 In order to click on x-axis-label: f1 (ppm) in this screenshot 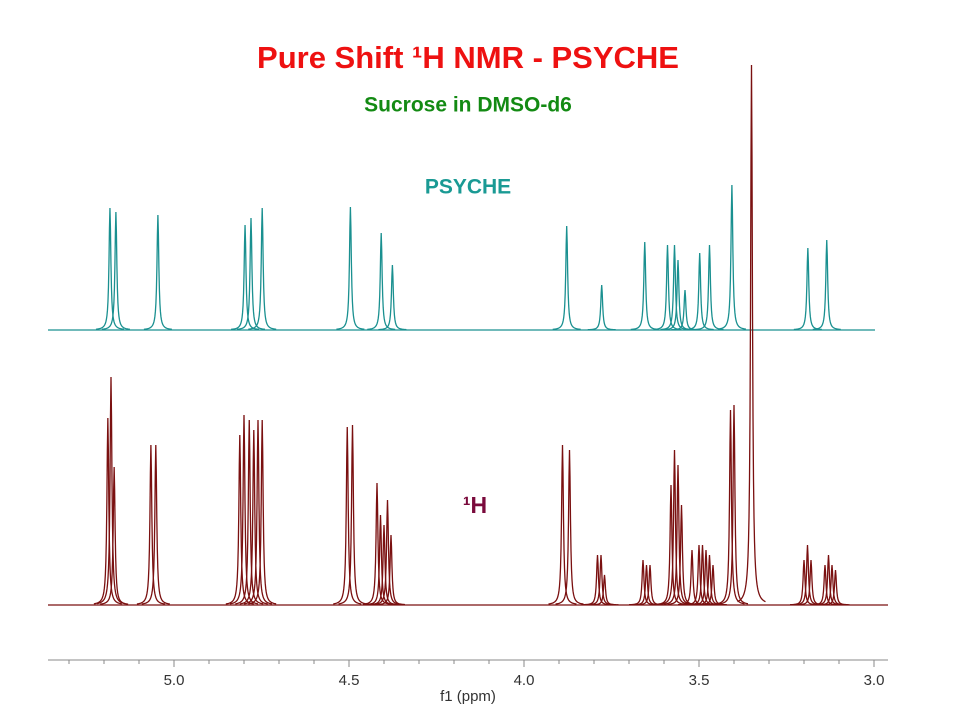, I will do `click(468, 696)`.